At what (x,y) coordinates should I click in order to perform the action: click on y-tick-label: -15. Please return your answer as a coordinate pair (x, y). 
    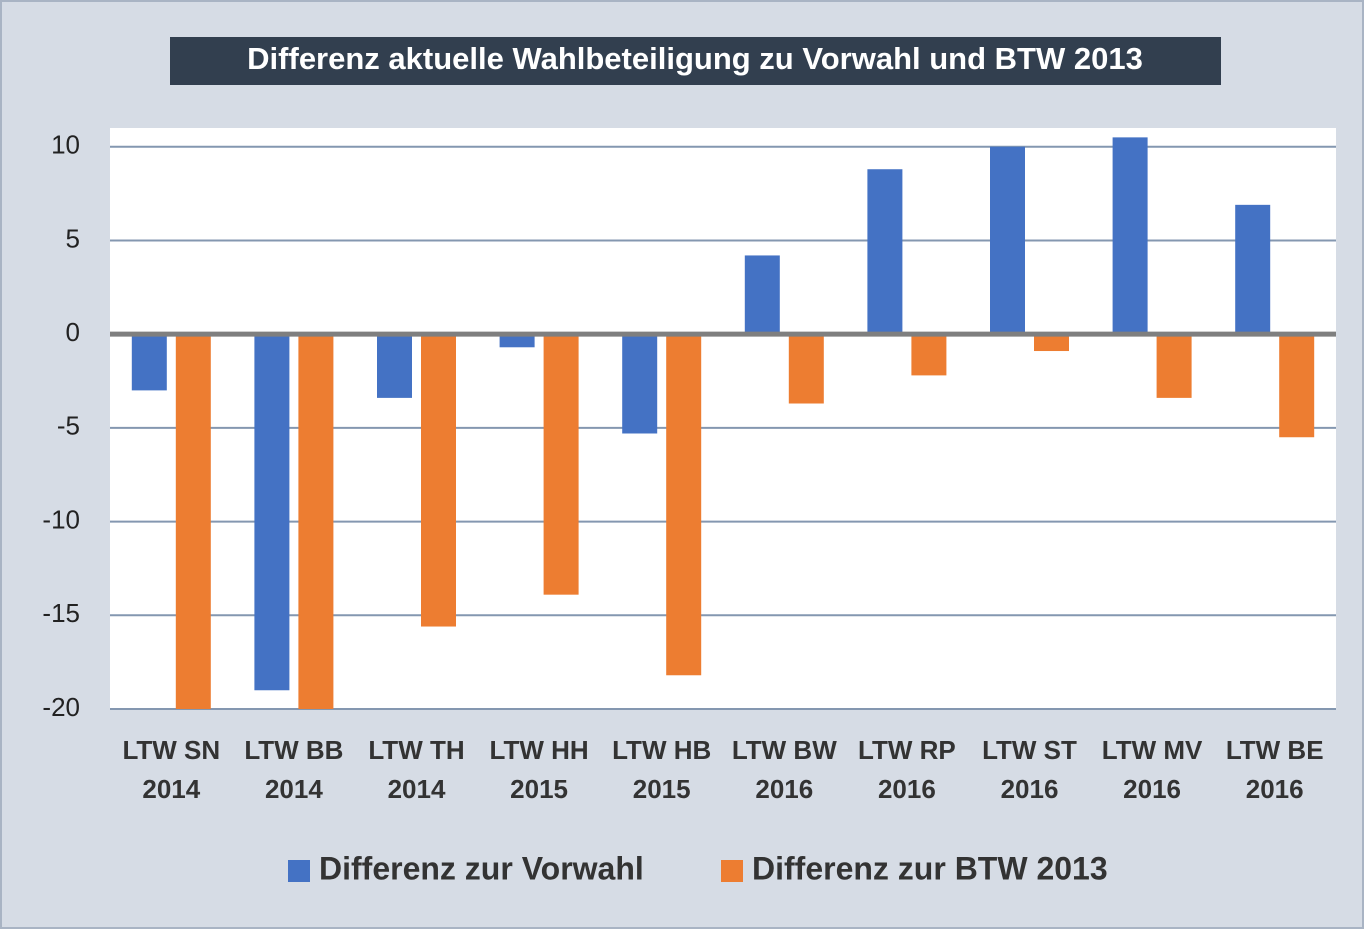
    Looking at the image, I should click on (61, 613).